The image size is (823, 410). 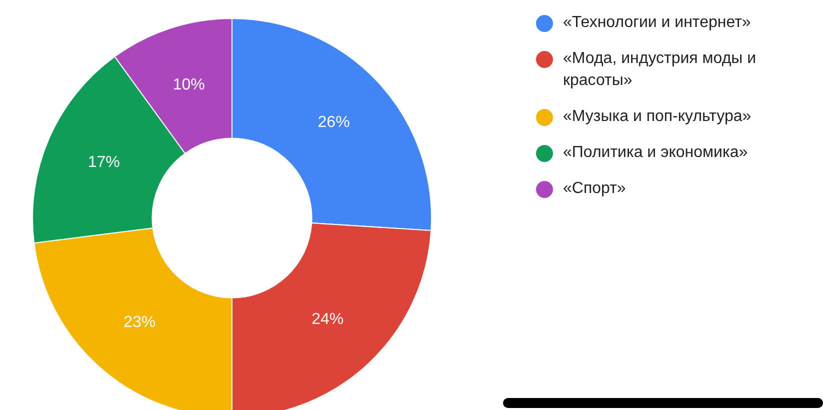 What do you see at coordinates (655, 153) in the screenshot?
I see `legend-label: «Политика и экономика»` at bounding box center [655, 153].